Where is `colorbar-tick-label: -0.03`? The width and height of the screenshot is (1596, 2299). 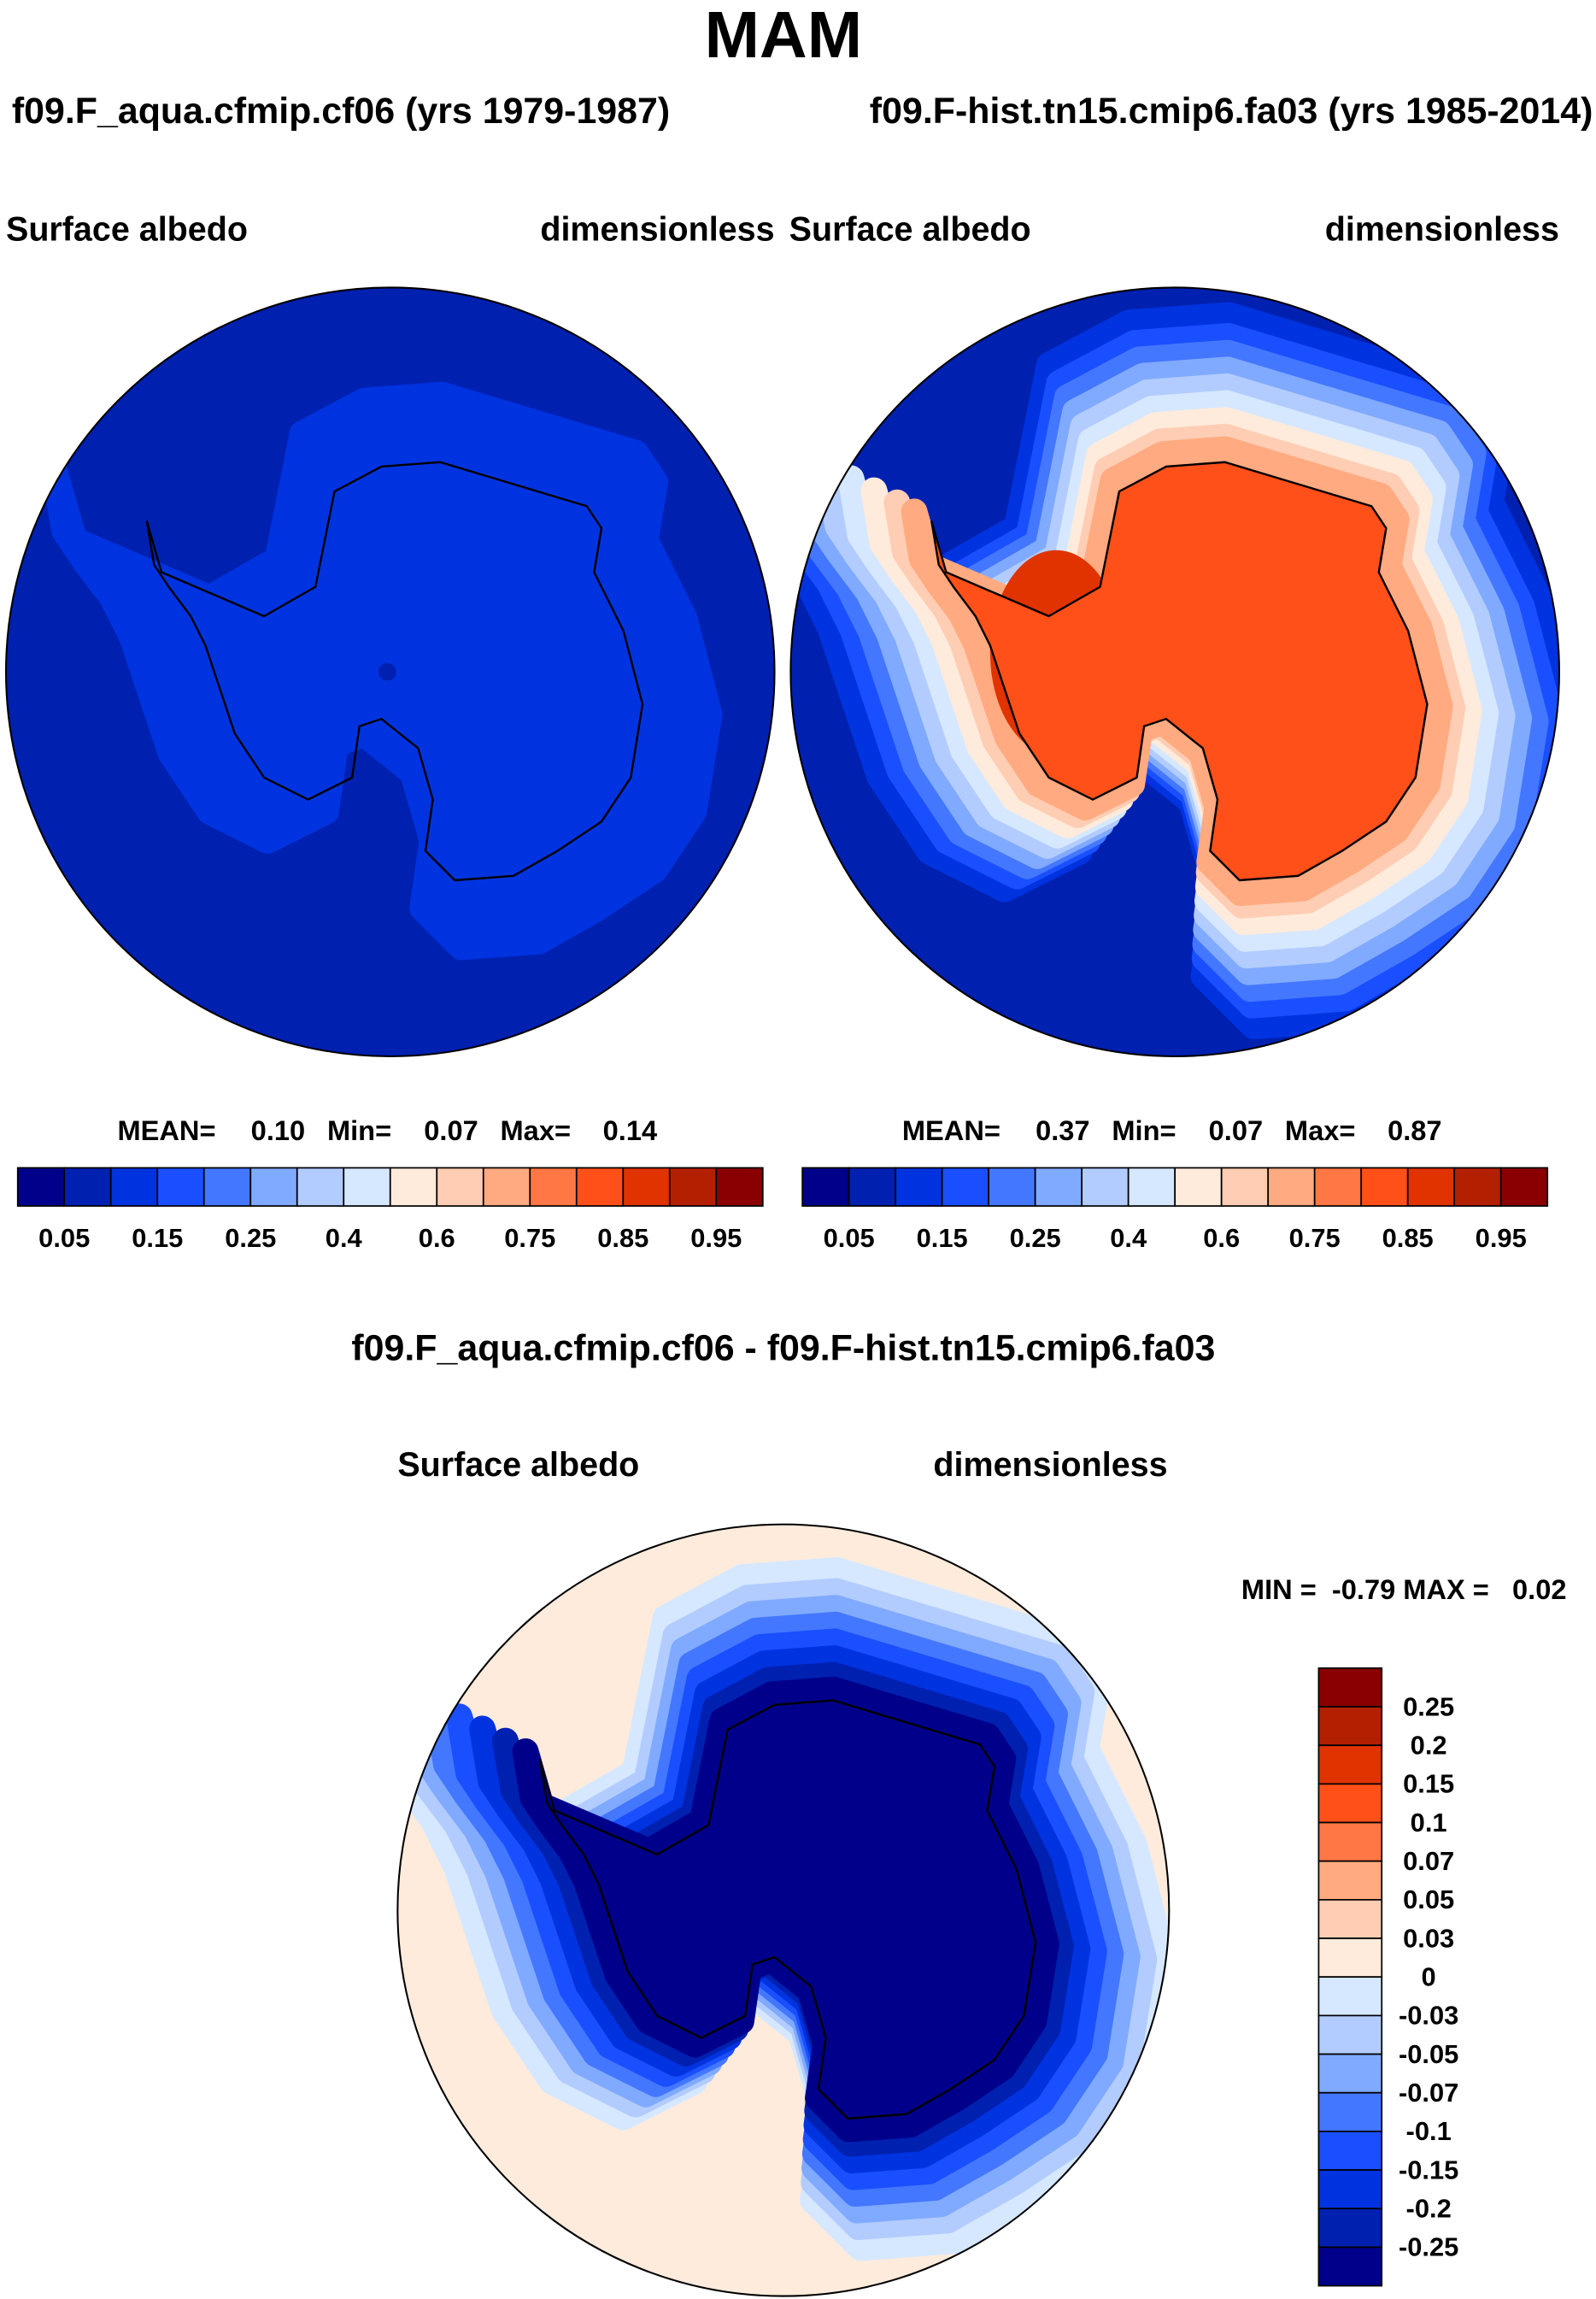 colorbar-tick-label: -0.03 is located at coordinates (1428, 2016).